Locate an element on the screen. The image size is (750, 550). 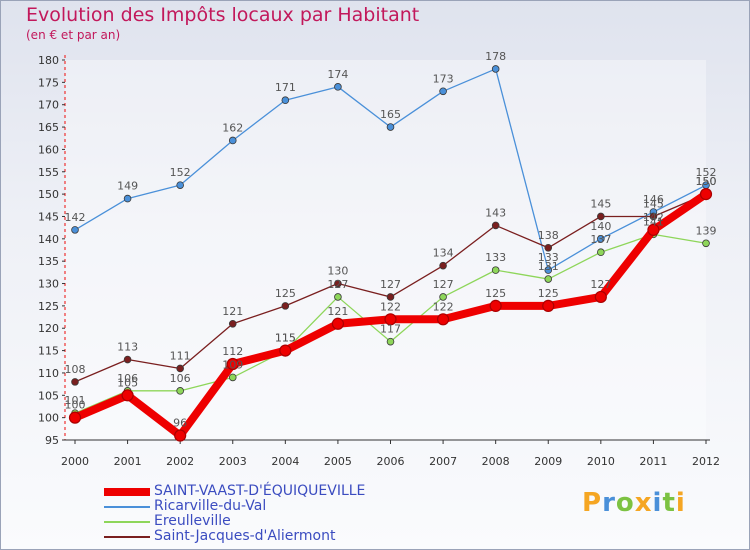
y-tick-label: 180 is located at coordinates (48, 60).